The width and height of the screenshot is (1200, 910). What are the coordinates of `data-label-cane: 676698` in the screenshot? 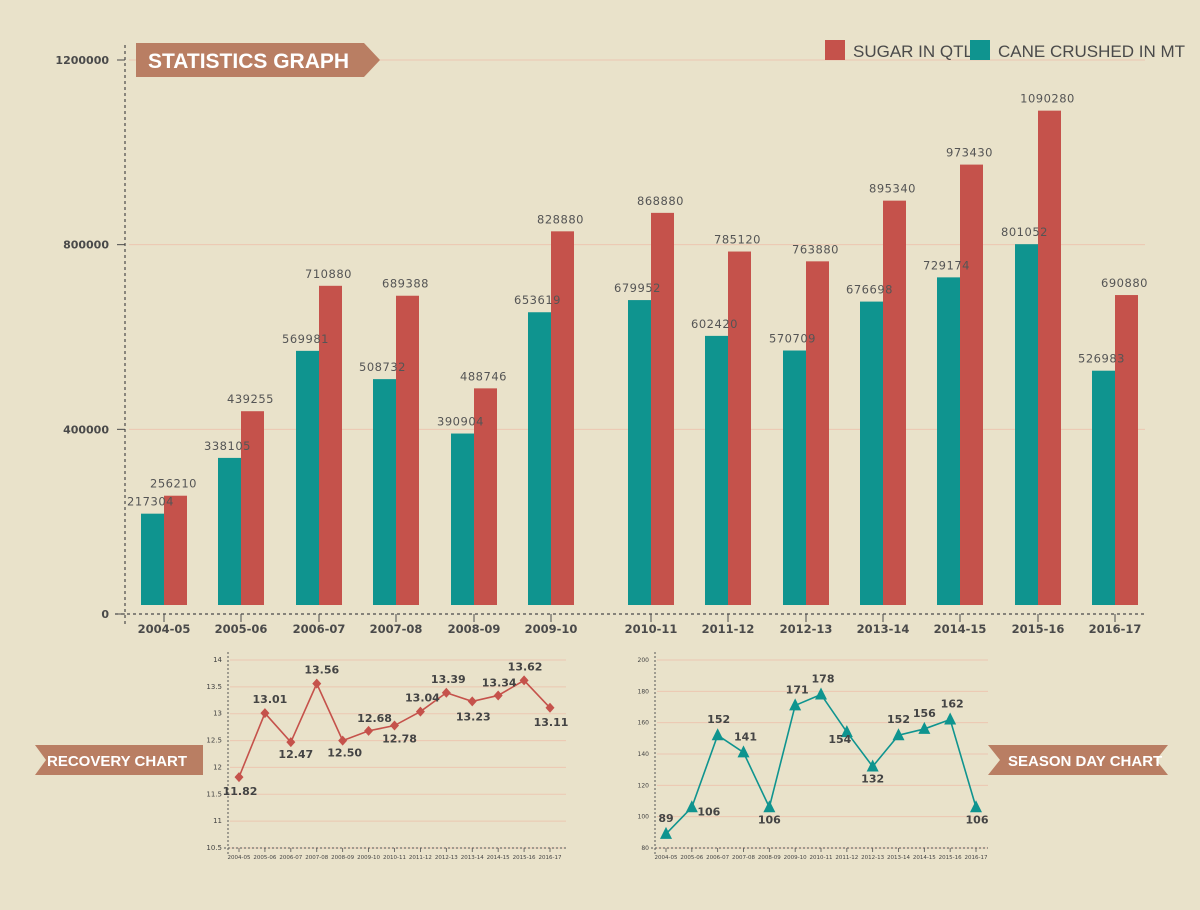 It's located at (869, 290).